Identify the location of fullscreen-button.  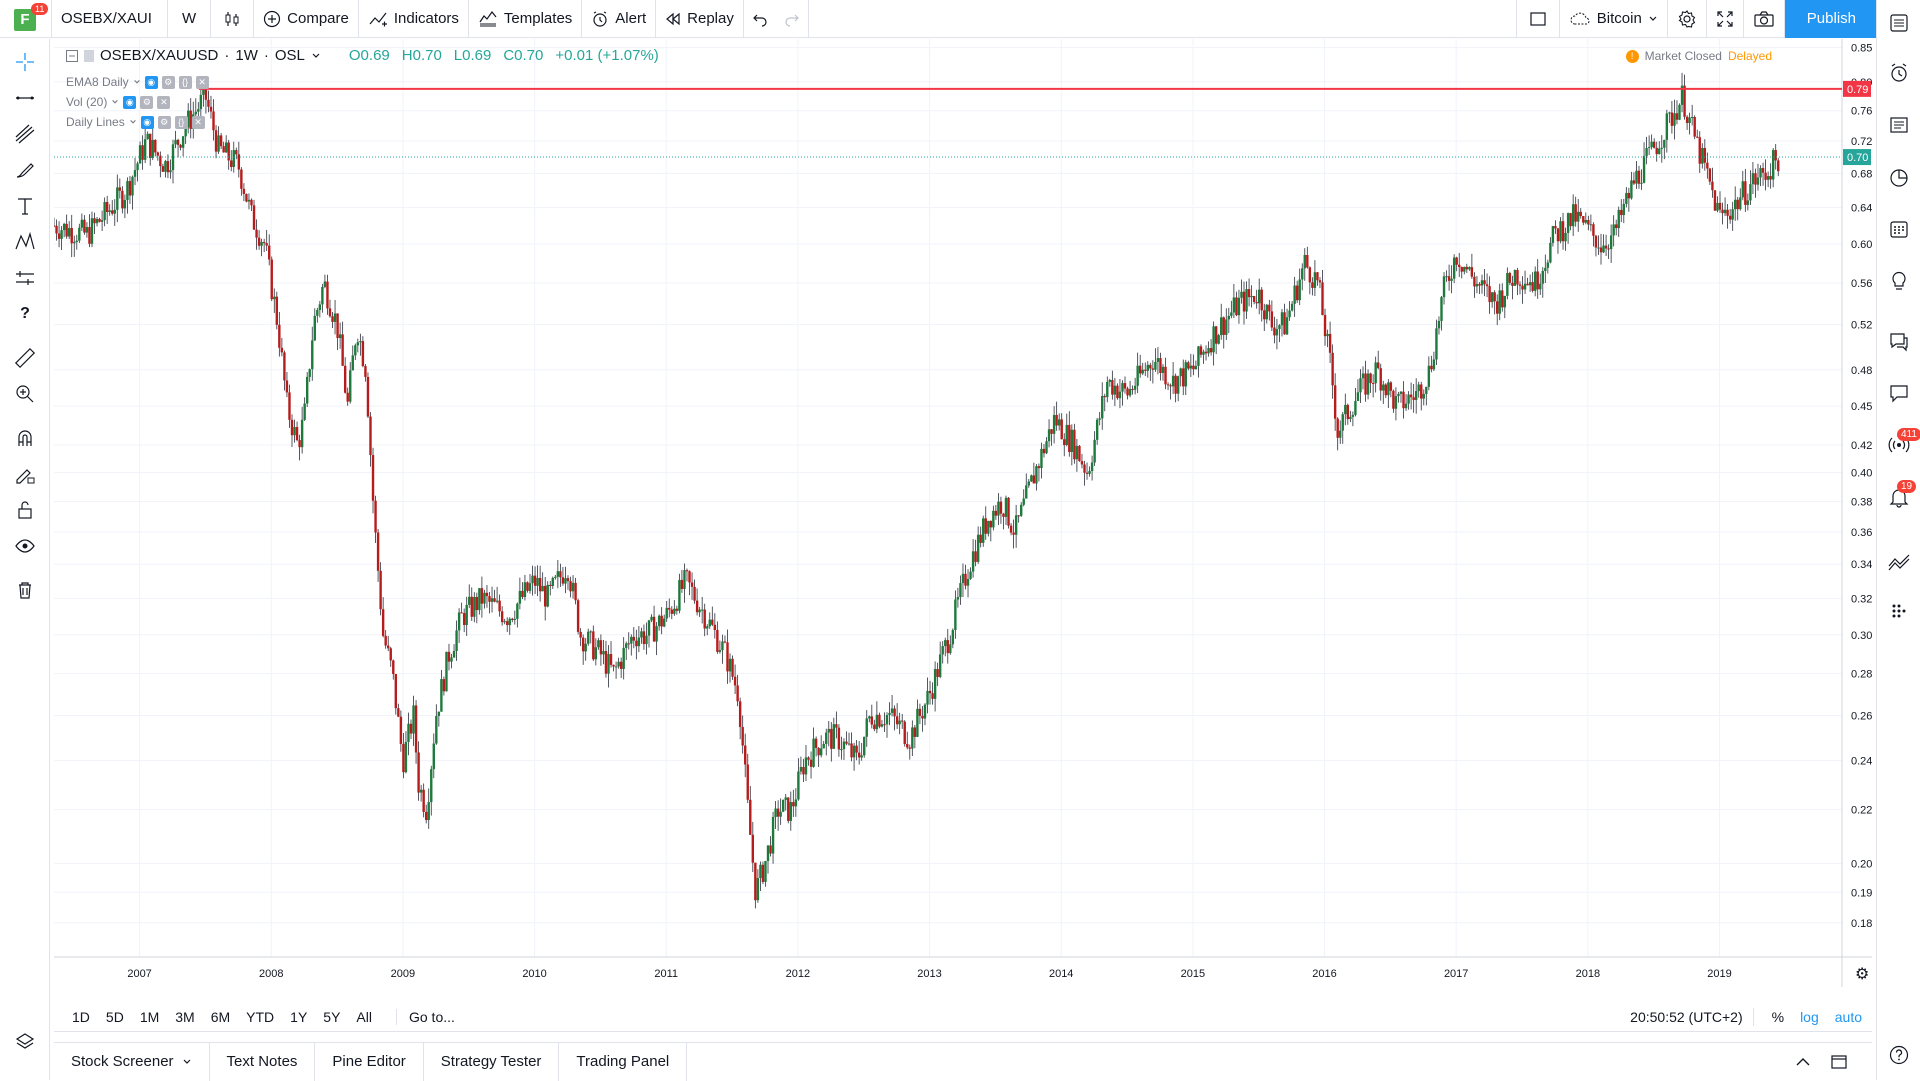
(1725, 19).